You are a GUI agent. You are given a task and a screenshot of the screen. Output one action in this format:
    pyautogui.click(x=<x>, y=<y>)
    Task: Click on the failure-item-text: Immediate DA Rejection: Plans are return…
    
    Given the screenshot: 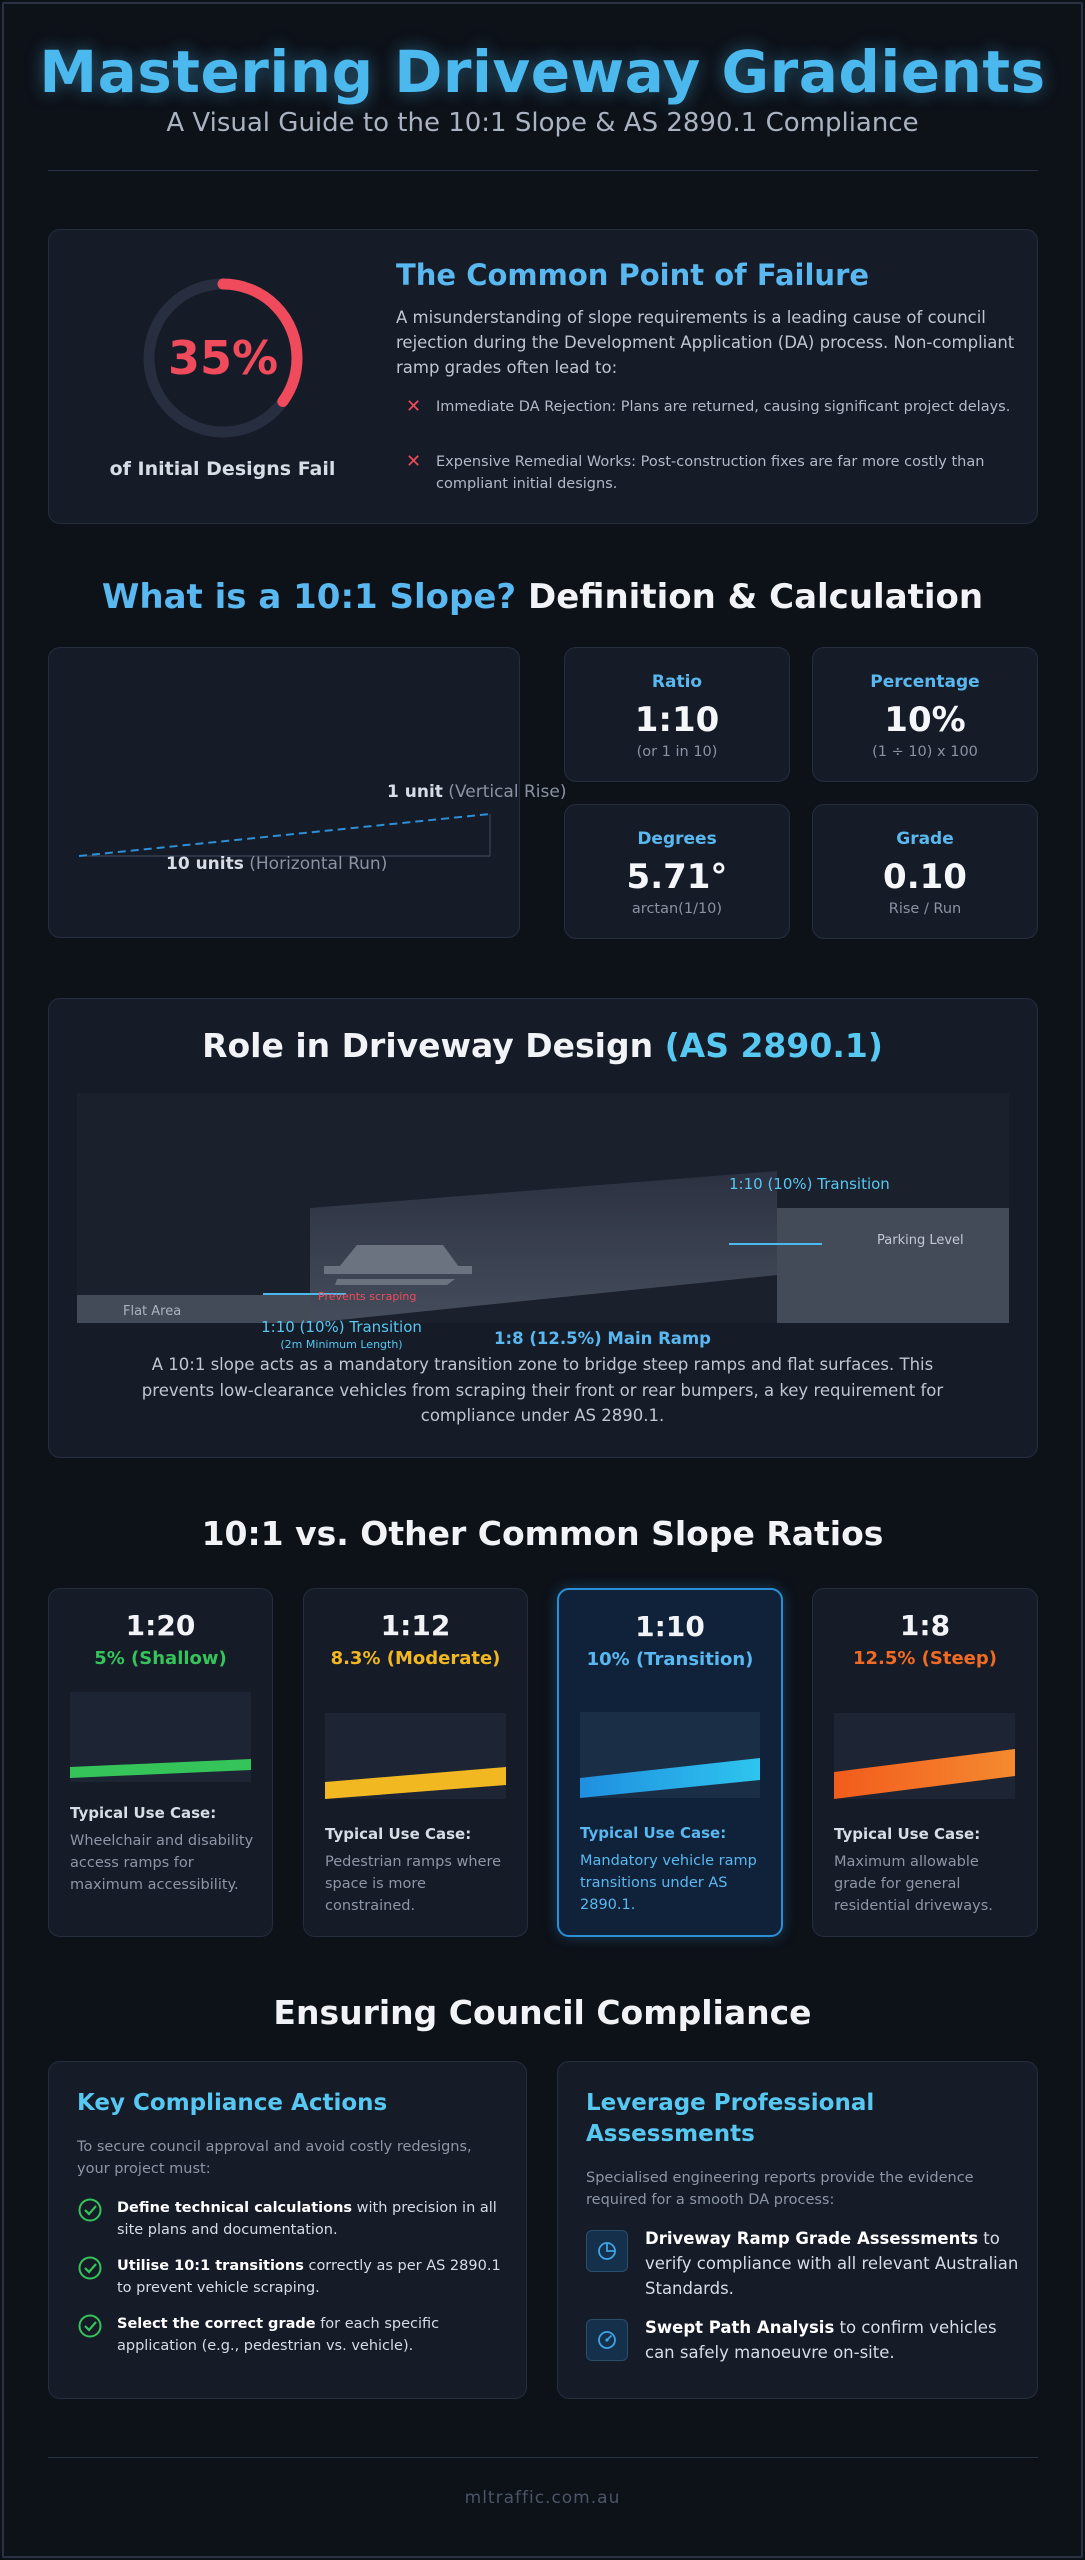 What is the action you would take?
    pyautogui.click(x=723, y=407)
    